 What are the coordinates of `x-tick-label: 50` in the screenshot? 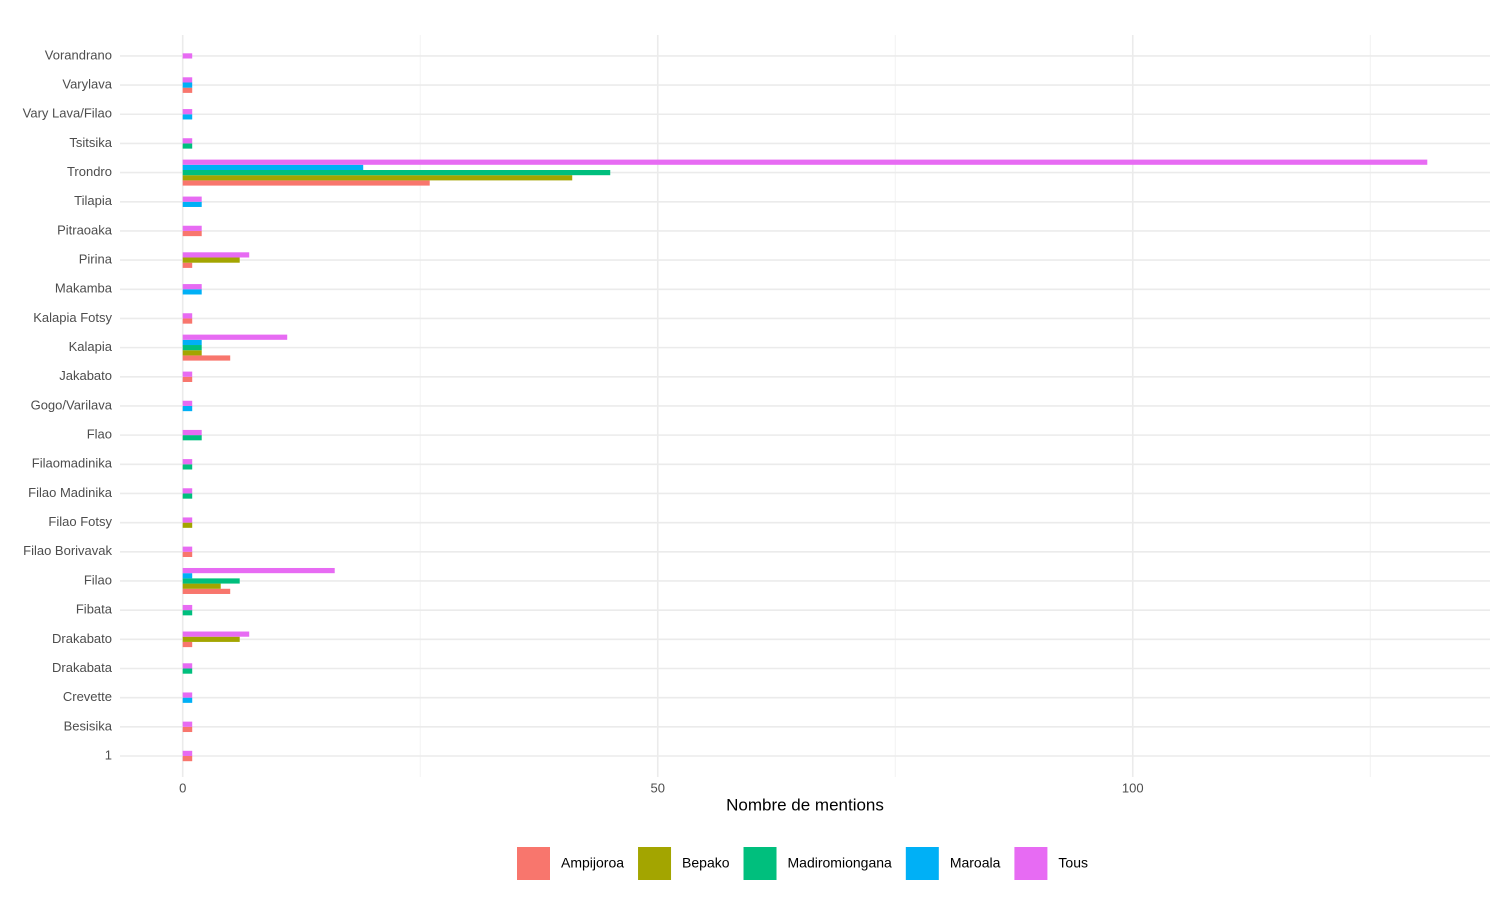 It's located at (658, 787).